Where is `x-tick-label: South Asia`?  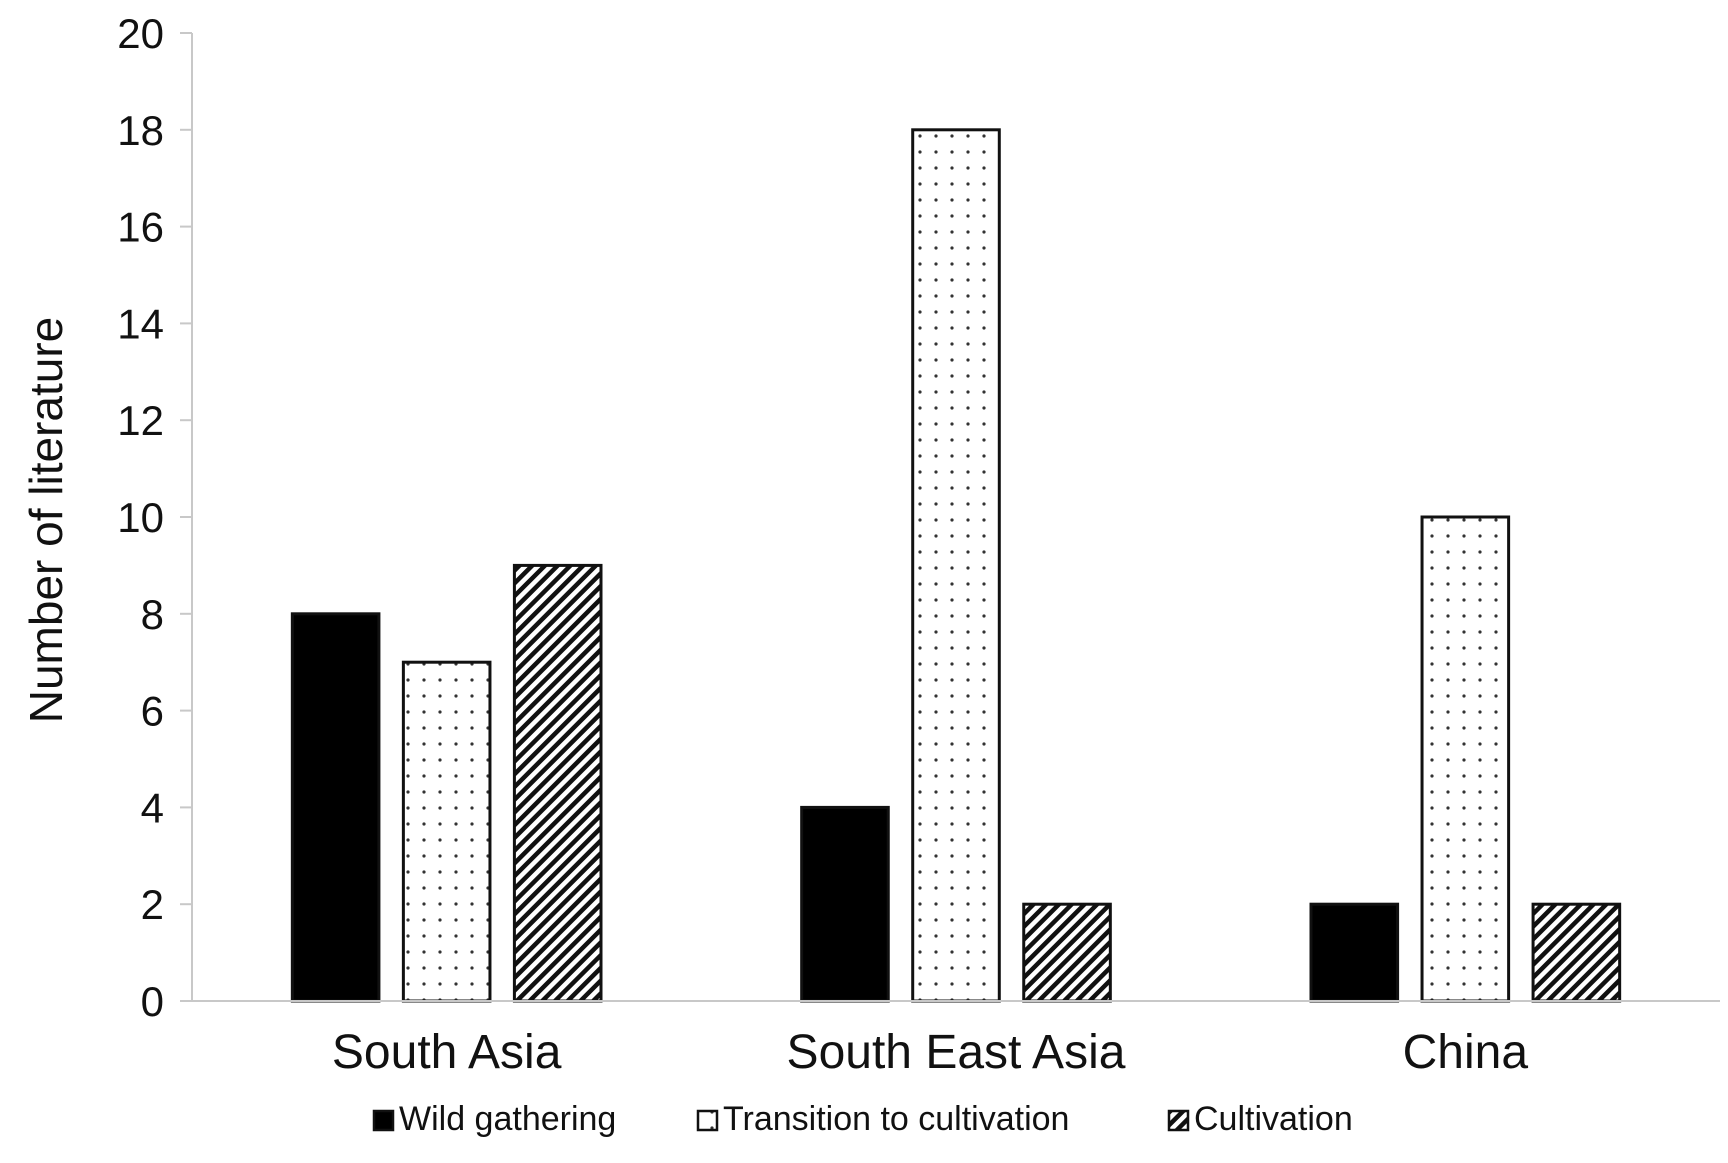
x-tick-label: South Asia is located at coordinates (447, 1052).